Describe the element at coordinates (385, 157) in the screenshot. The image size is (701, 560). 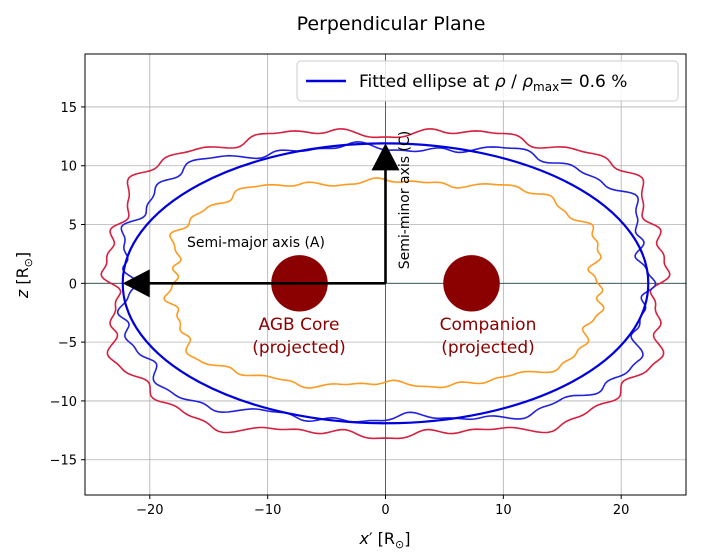
I see `semi-minor-arrowhead` at that location.